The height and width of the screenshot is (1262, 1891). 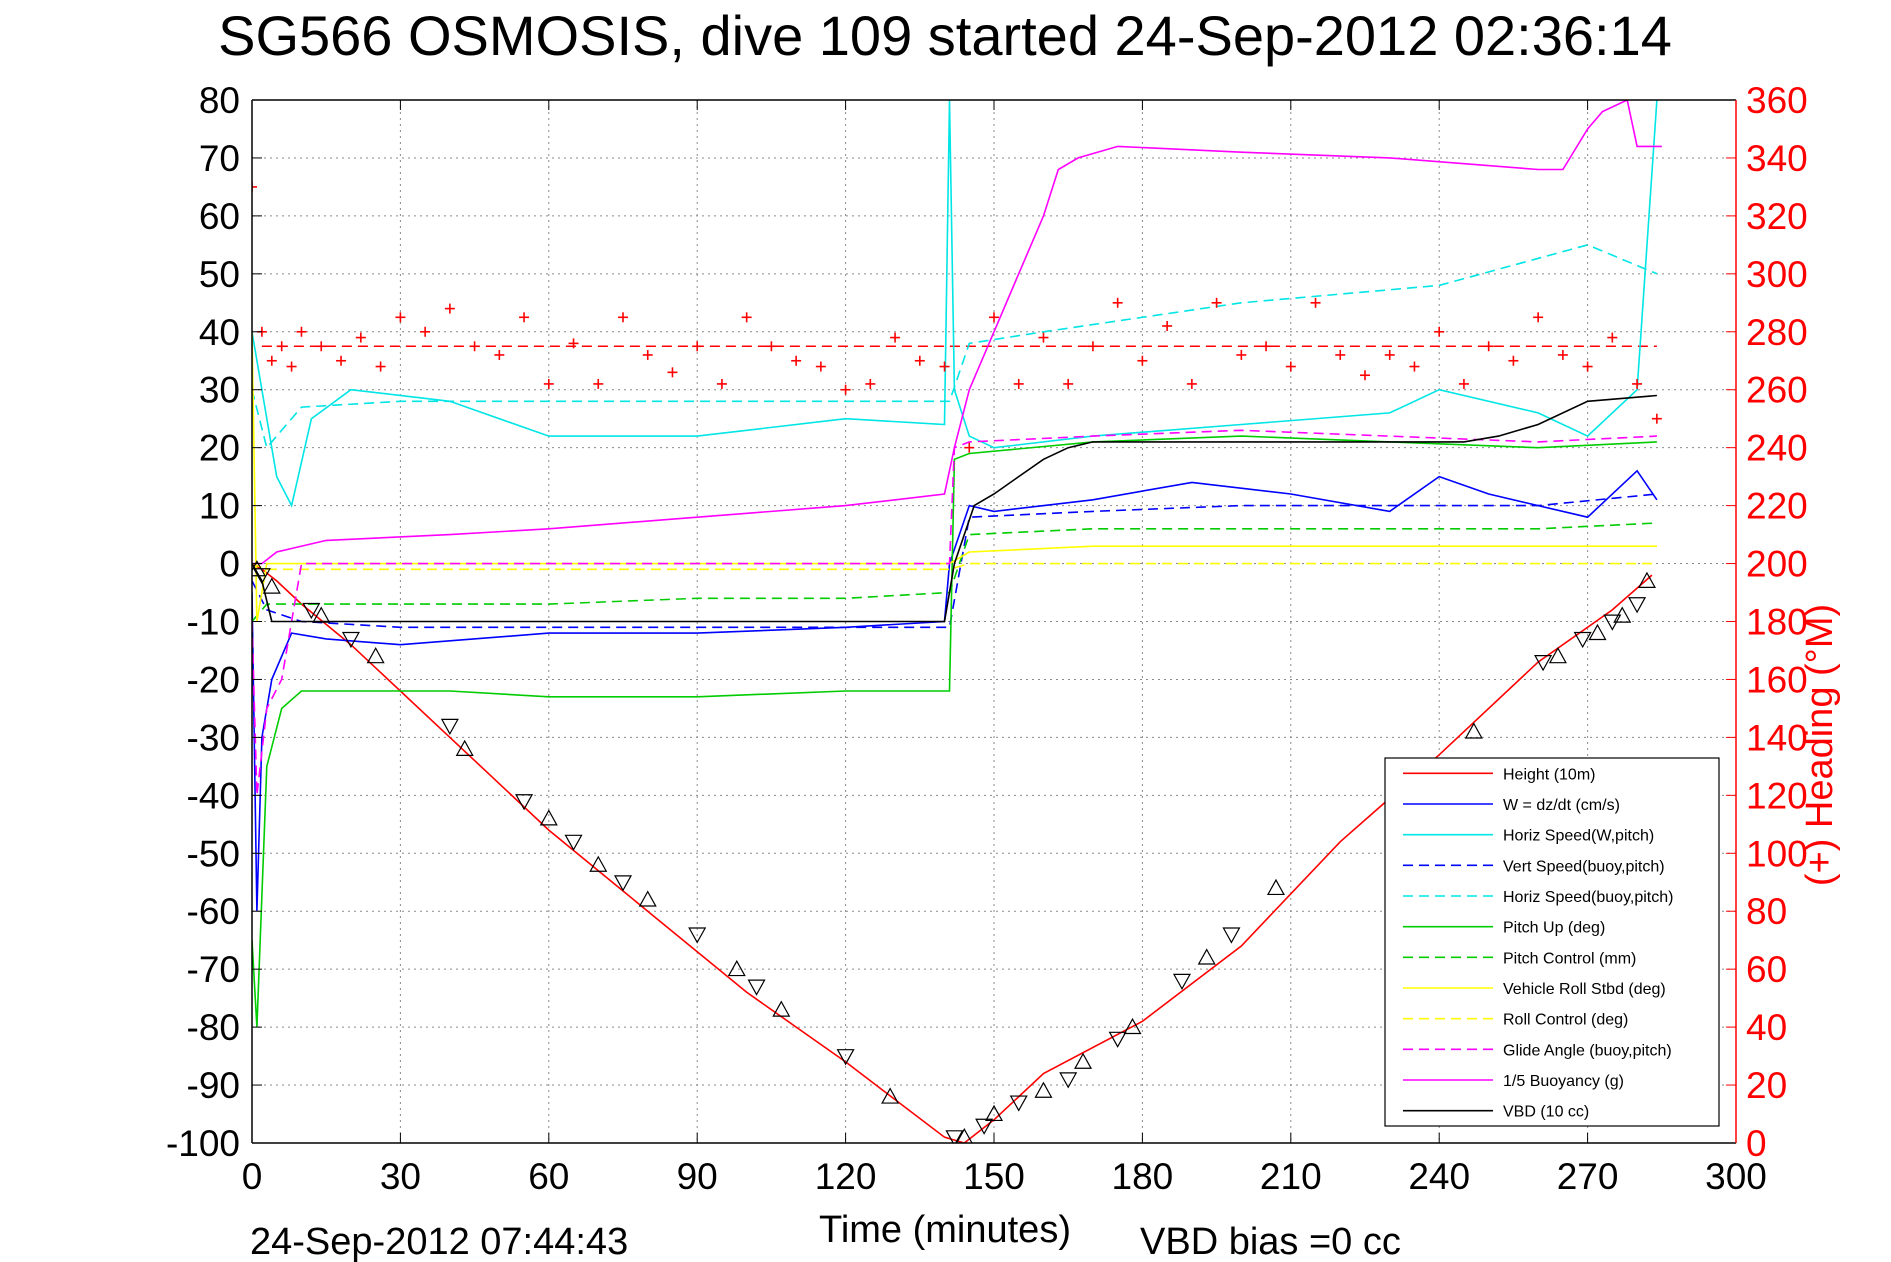 I want to click on legend-label-vert-speed-buoy-pitch: Vert Speed(buoy,pitch), so click(x=1584, y=866).